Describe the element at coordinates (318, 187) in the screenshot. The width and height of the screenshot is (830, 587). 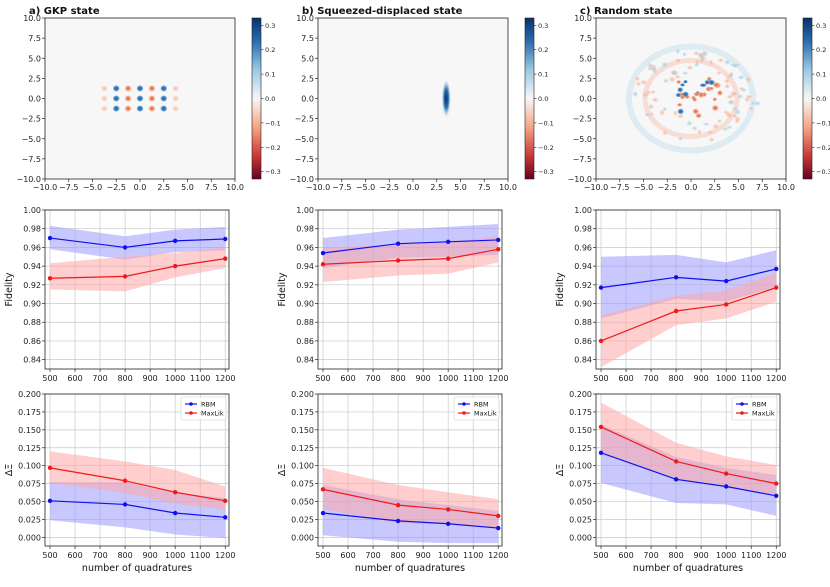
I see `x-tick-label: −10.0` at that location.